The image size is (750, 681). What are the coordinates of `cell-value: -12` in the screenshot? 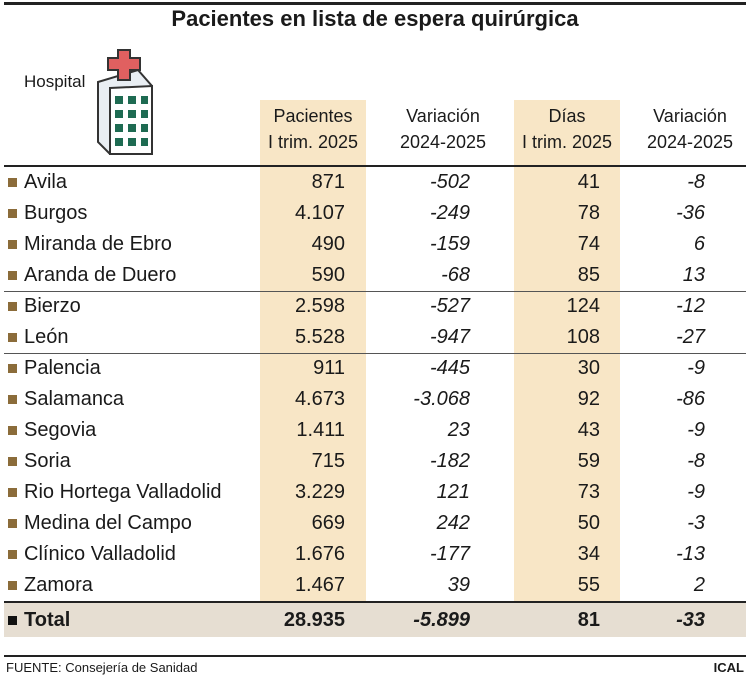 It's located at (690, 306).